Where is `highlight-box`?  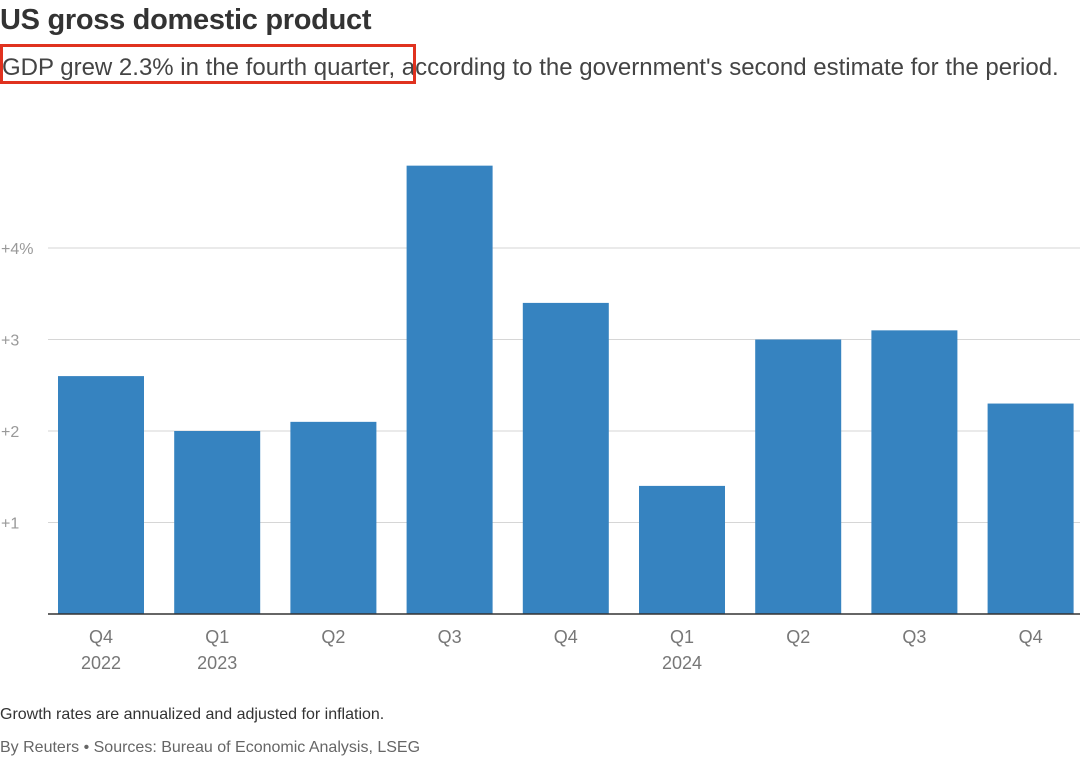 highlight-box is located at coordinates (208, 64).